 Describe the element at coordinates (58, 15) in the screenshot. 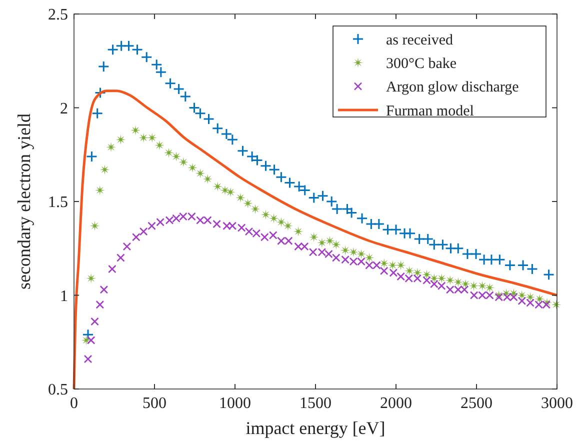

I see `y-tick-label: 2.5` at that location.